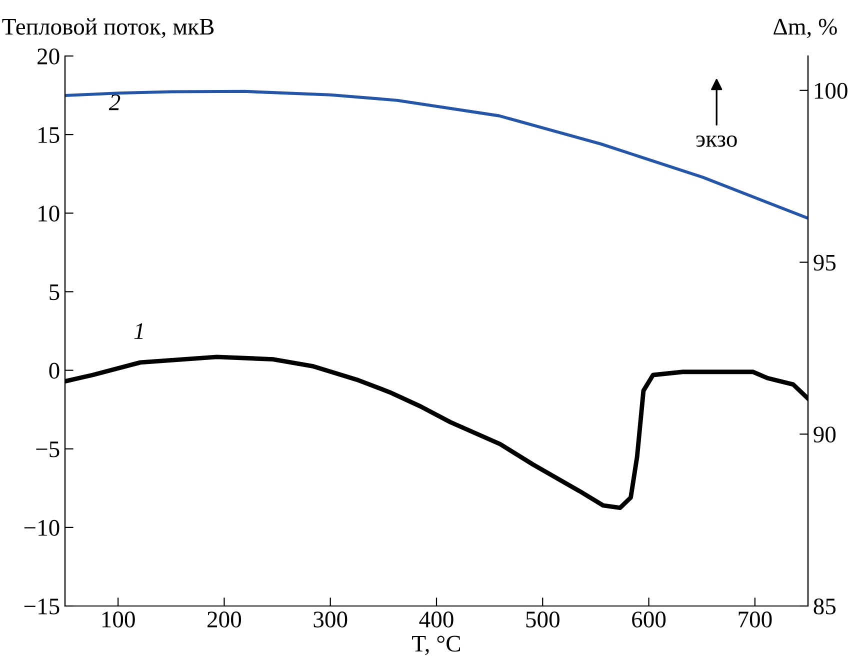 This screenshot has width=857, height=671. Describe the element at coordinates (49, 56) in the screenshot. I see `y-tick-label: 20` at that location.